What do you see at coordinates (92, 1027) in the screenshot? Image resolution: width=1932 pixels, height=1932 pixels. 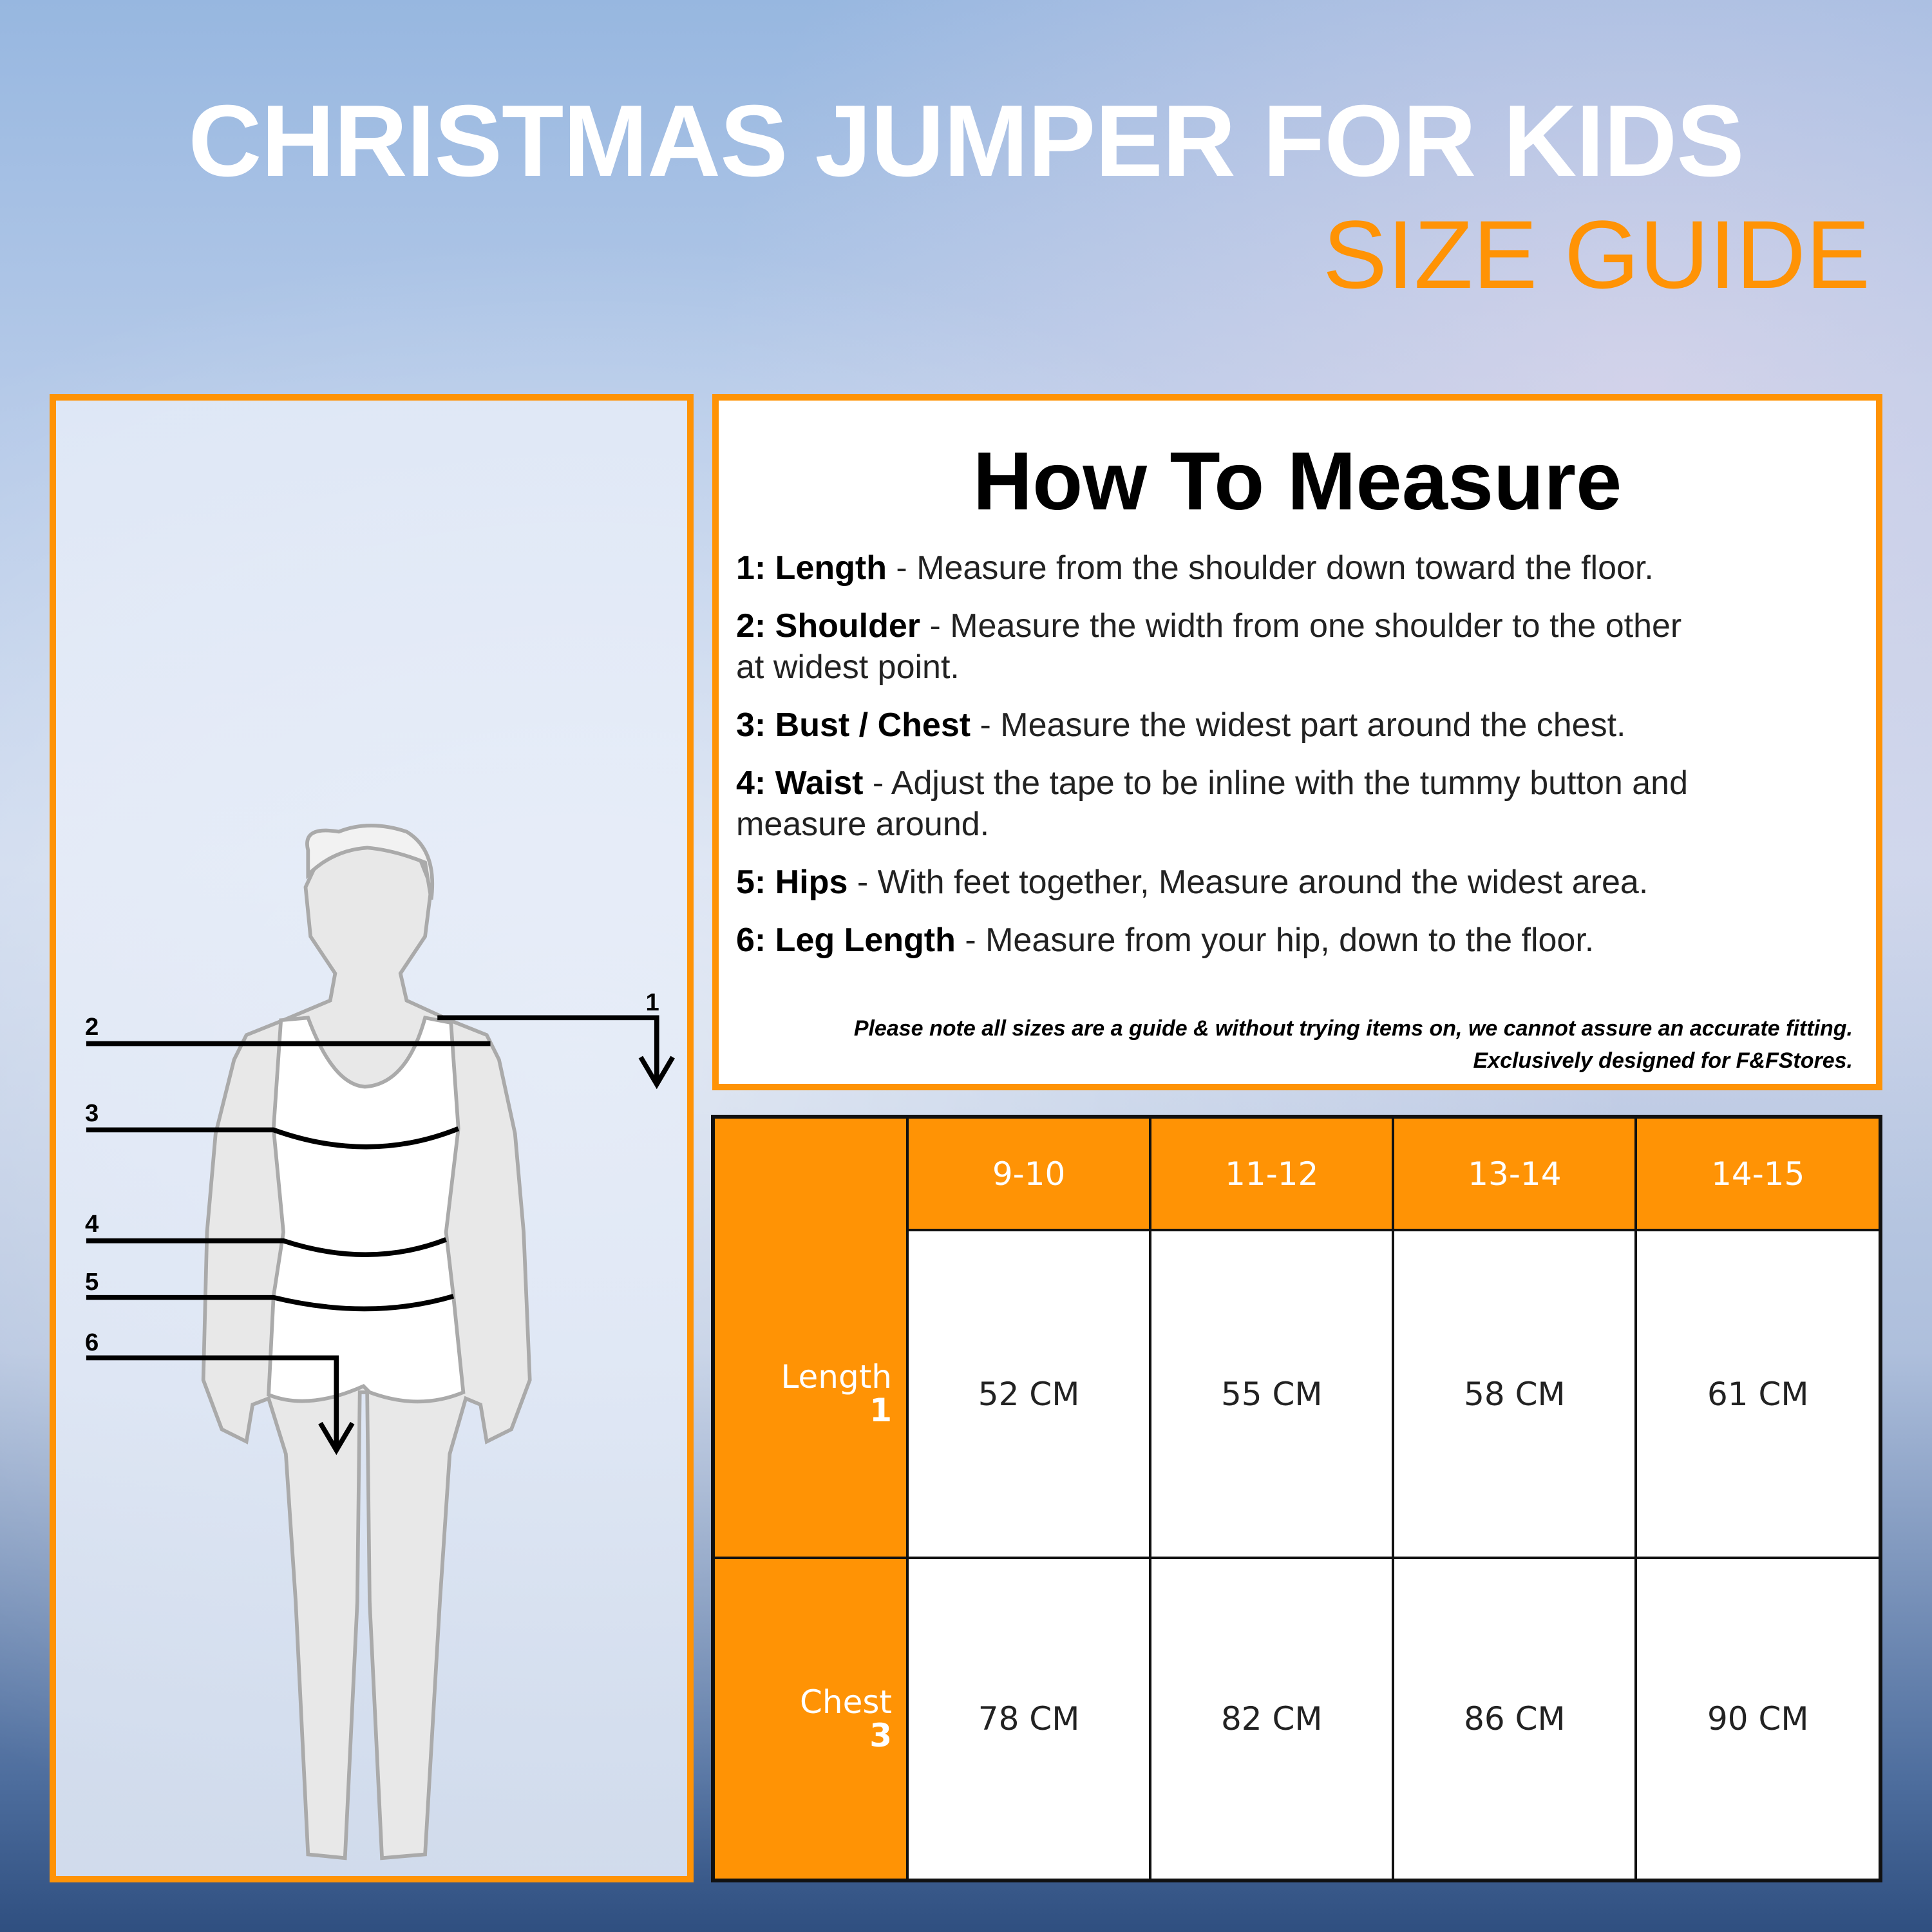 I see `label-2: 2` at bounding box center [92, 1027].